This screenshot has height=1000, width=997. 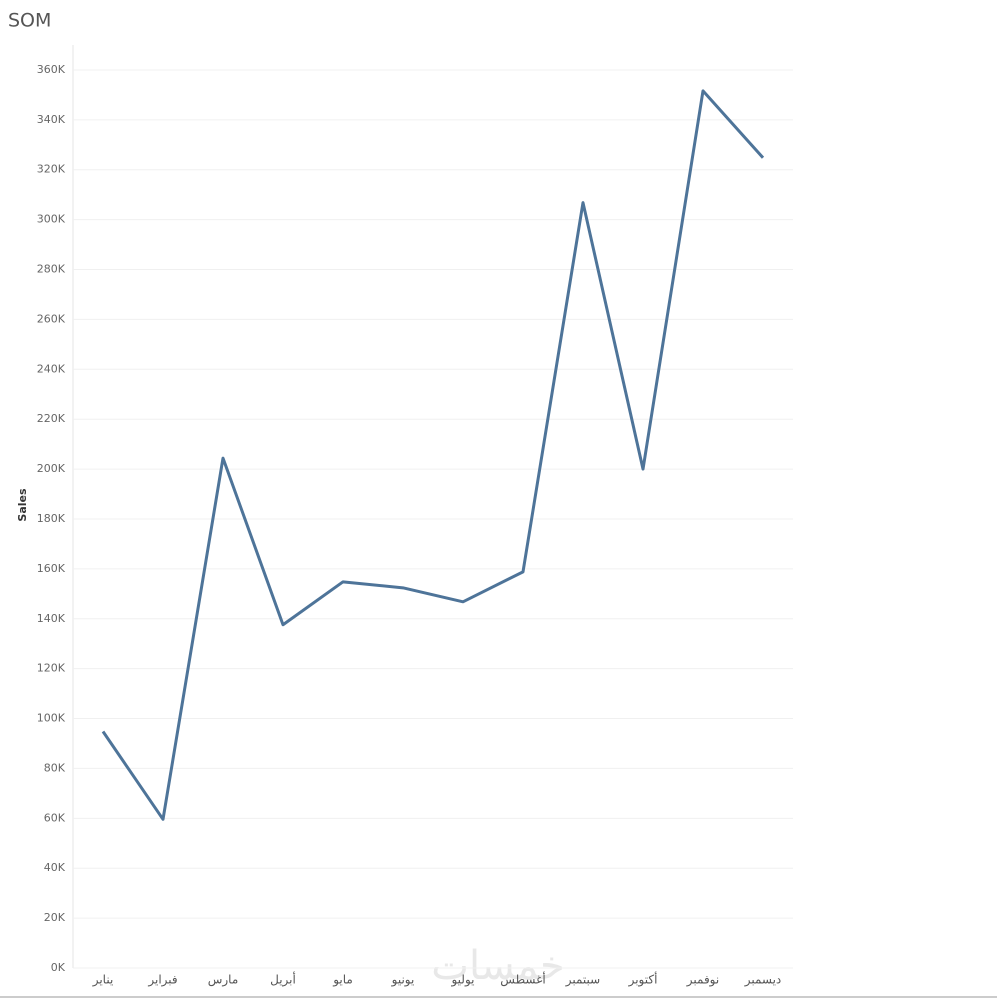 I want to click on y-tick-label: 60K, so click(x=55, y=817).